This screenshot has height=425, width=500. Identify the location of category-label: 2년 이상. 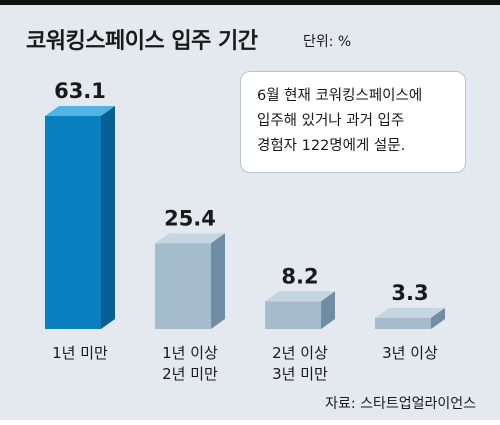
(300, 353).